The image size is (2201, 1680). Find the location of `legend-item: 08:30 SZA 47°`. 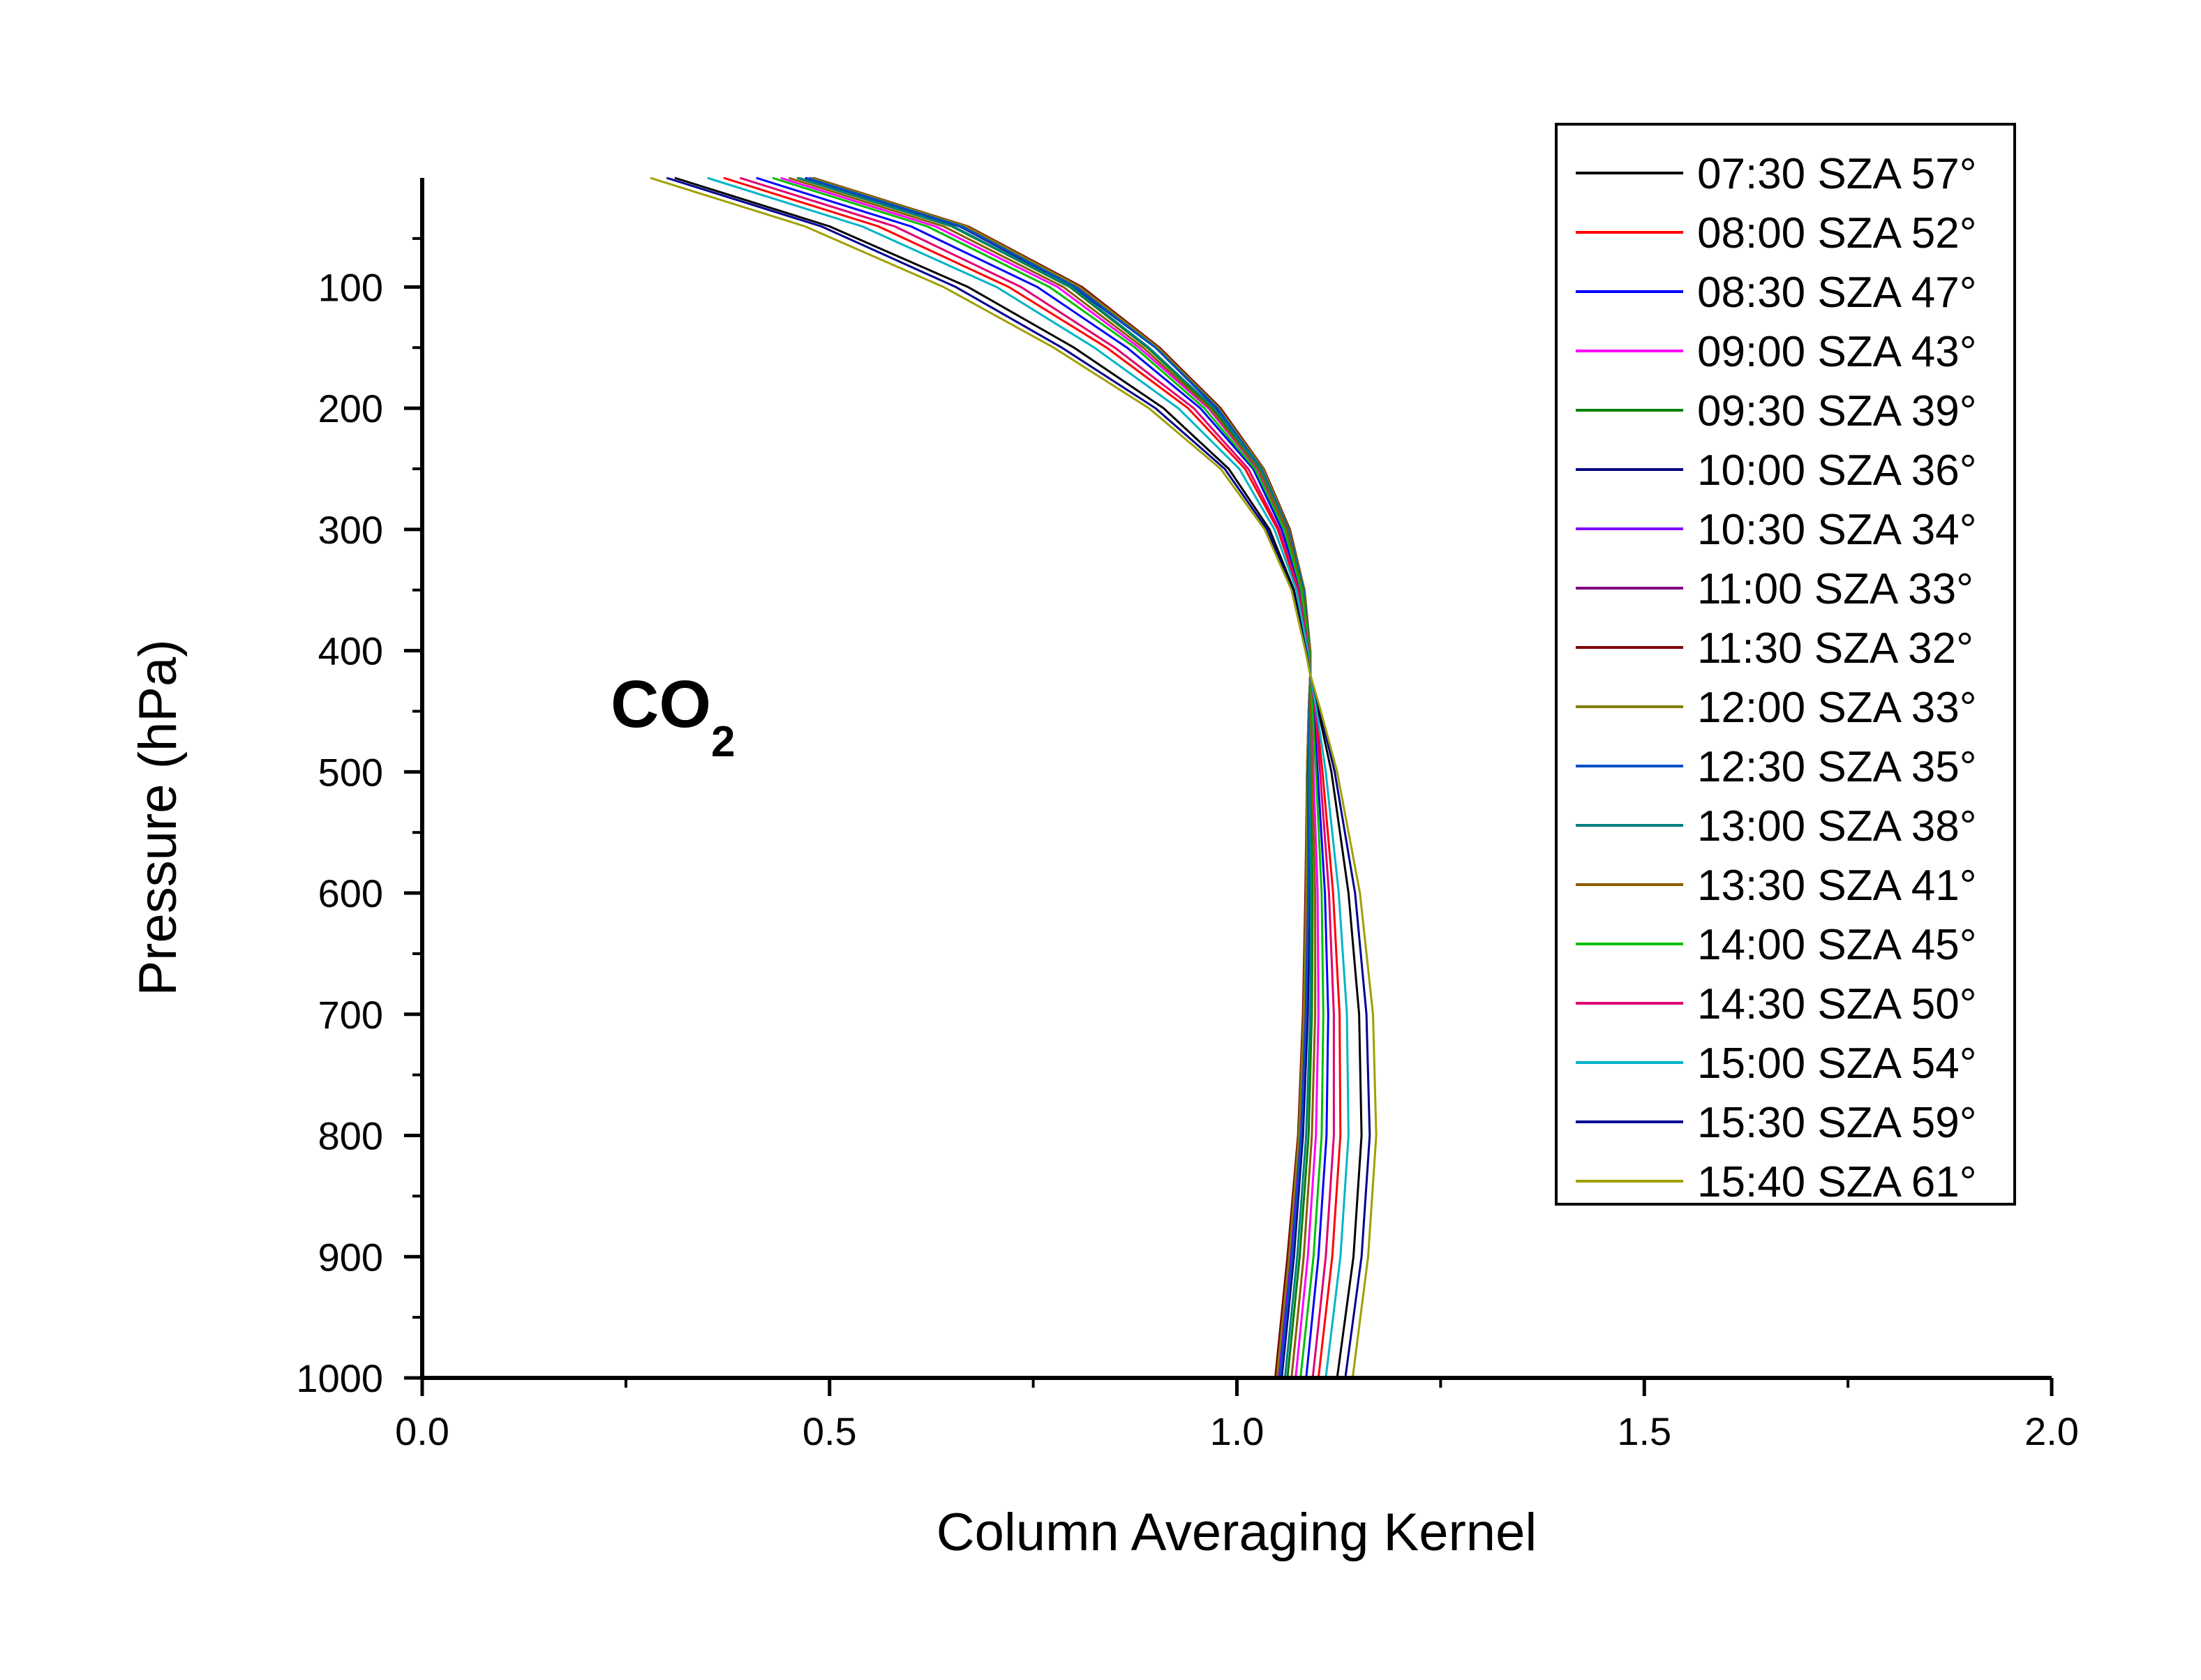

legend-item: 08:30 SZA 47° is located at coordinates (1776, 293).